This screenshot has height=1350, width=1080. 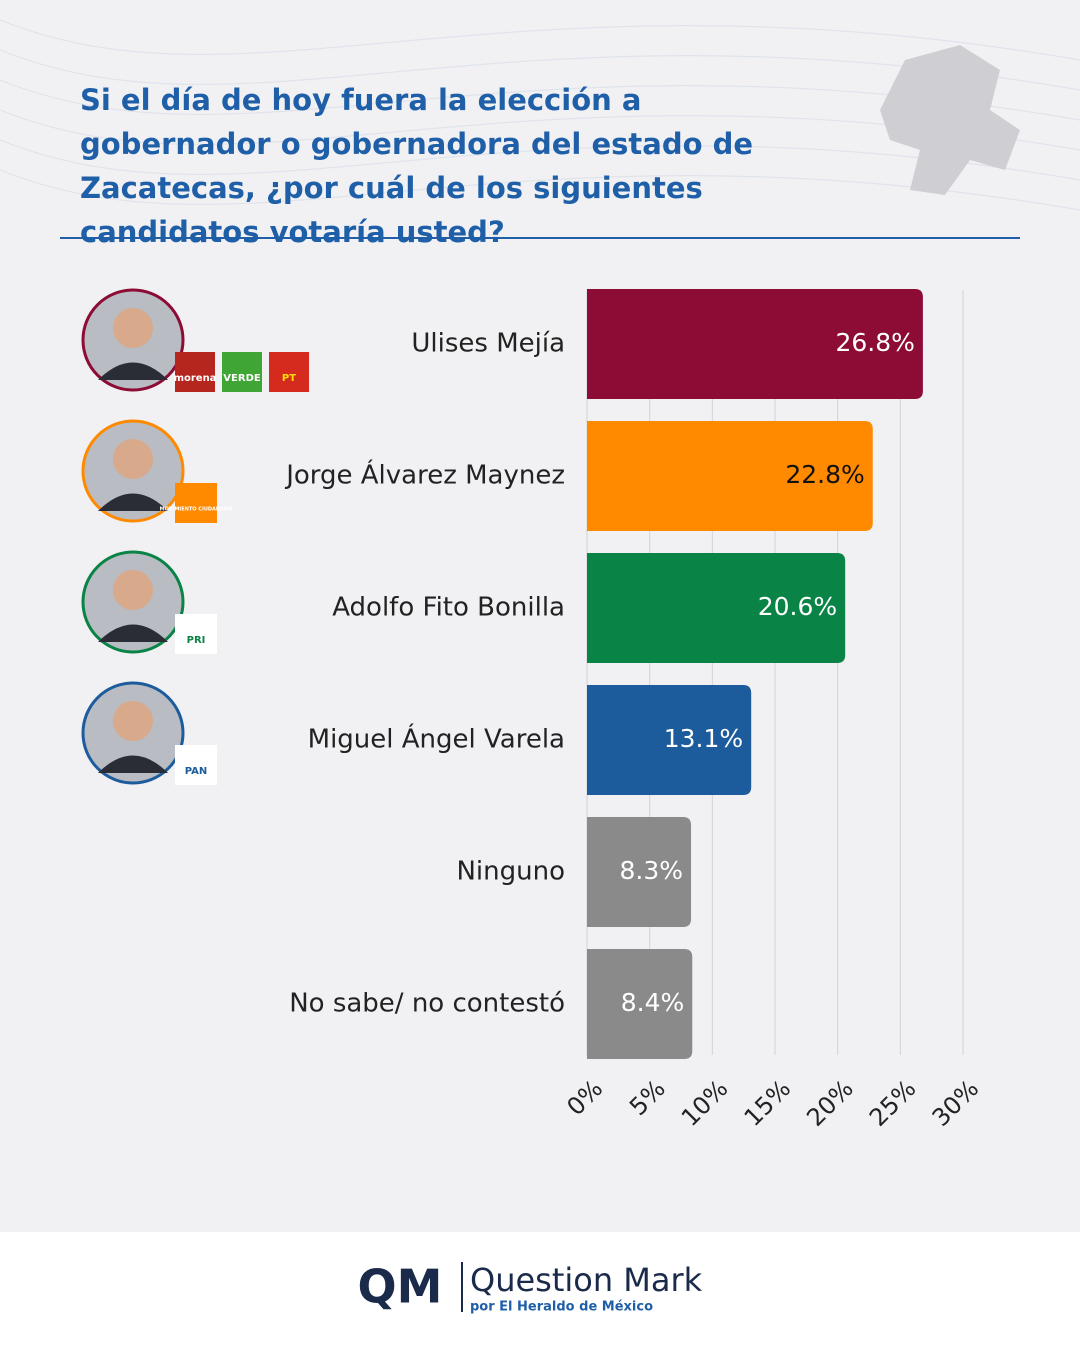 What do you see at coordinates (561, 1307) in the screenshot?
I see `footer-tagline: por El Heraldo de México` at bounding box center [561, 1307].